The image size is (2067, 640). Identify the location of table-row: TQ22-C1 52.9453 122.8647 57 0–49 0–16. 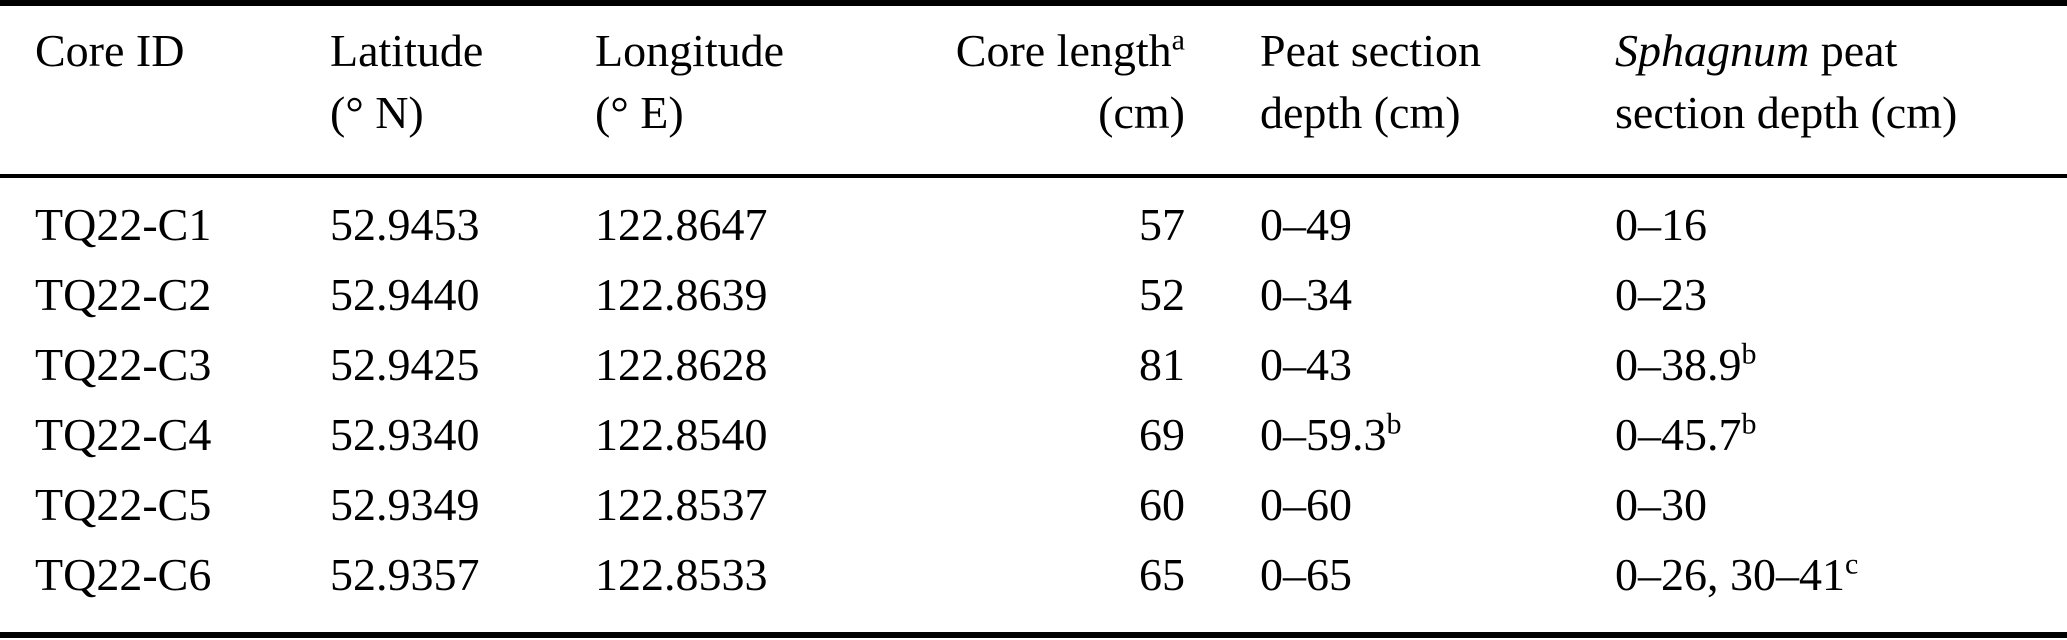
(1033, 218).